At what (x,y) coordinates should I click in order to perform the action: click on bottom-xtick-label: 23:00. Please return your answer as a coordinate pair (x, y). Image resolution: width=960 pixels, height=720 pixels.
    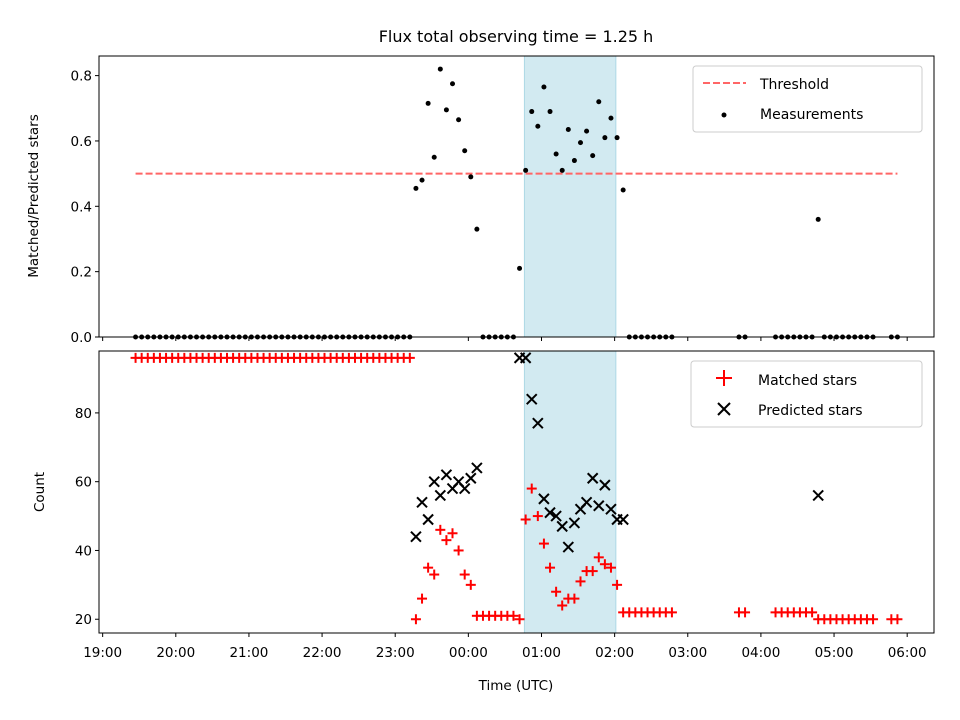
    Looking at the image, I should click on (395, 653).